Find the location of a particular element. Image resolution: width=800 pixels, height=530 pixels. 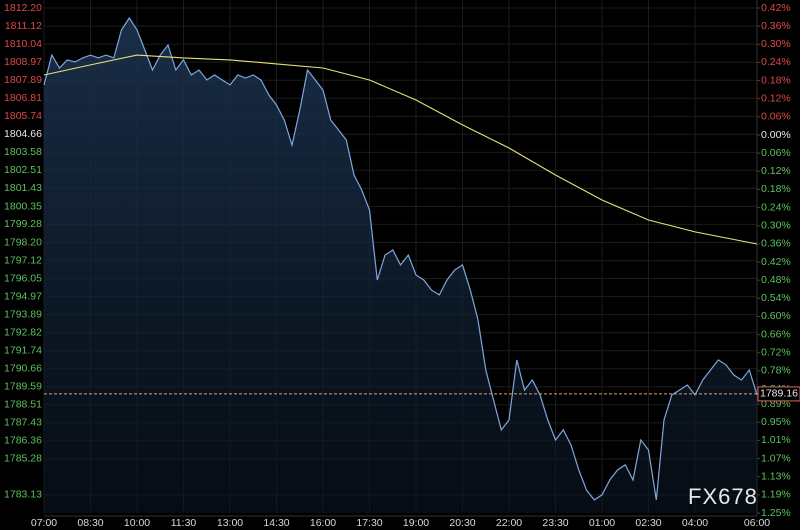

y2-tick-label: 0.72% is located at coordinates (776, 353).